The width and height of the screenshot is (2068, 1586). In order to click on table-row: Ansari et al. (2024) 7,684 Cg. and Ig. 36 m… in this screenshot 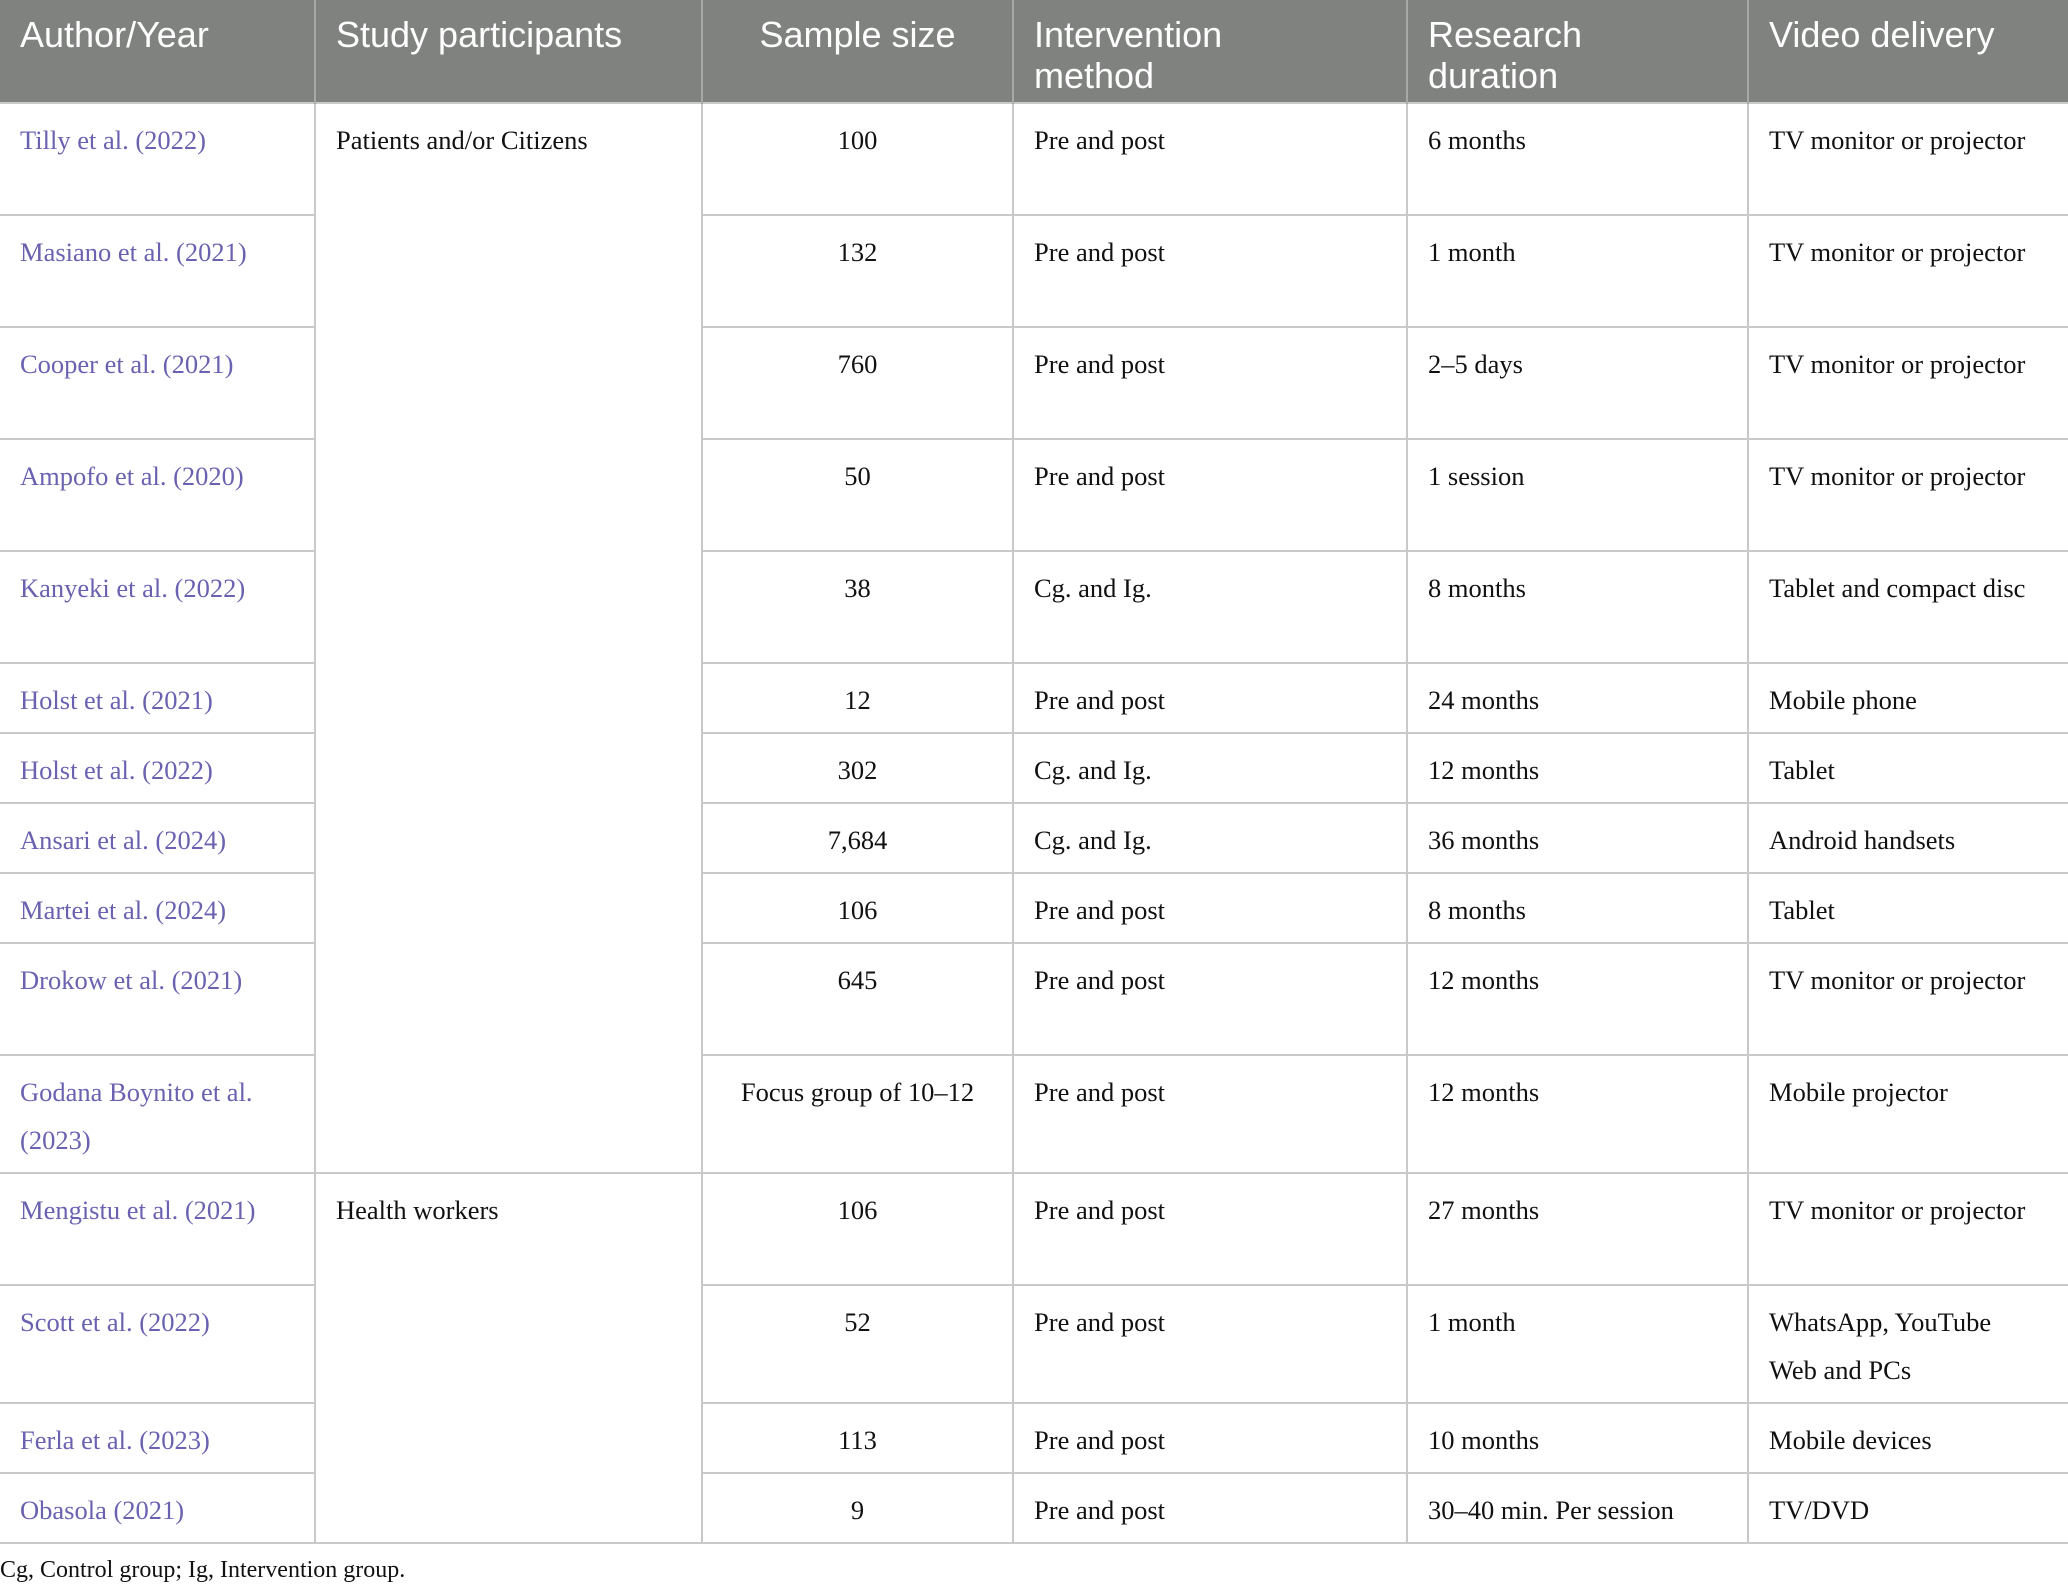, I will do `click(1034, 838)`.